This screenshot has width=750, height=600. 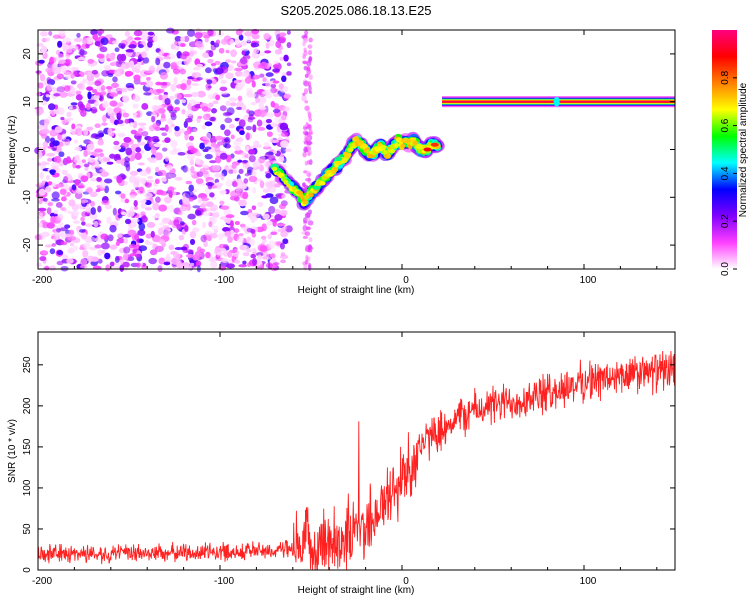 What do you see at coordinates (27, 102) in the screenshot?
I see `y-tick-label: 10` at bounding box center [27, 102].